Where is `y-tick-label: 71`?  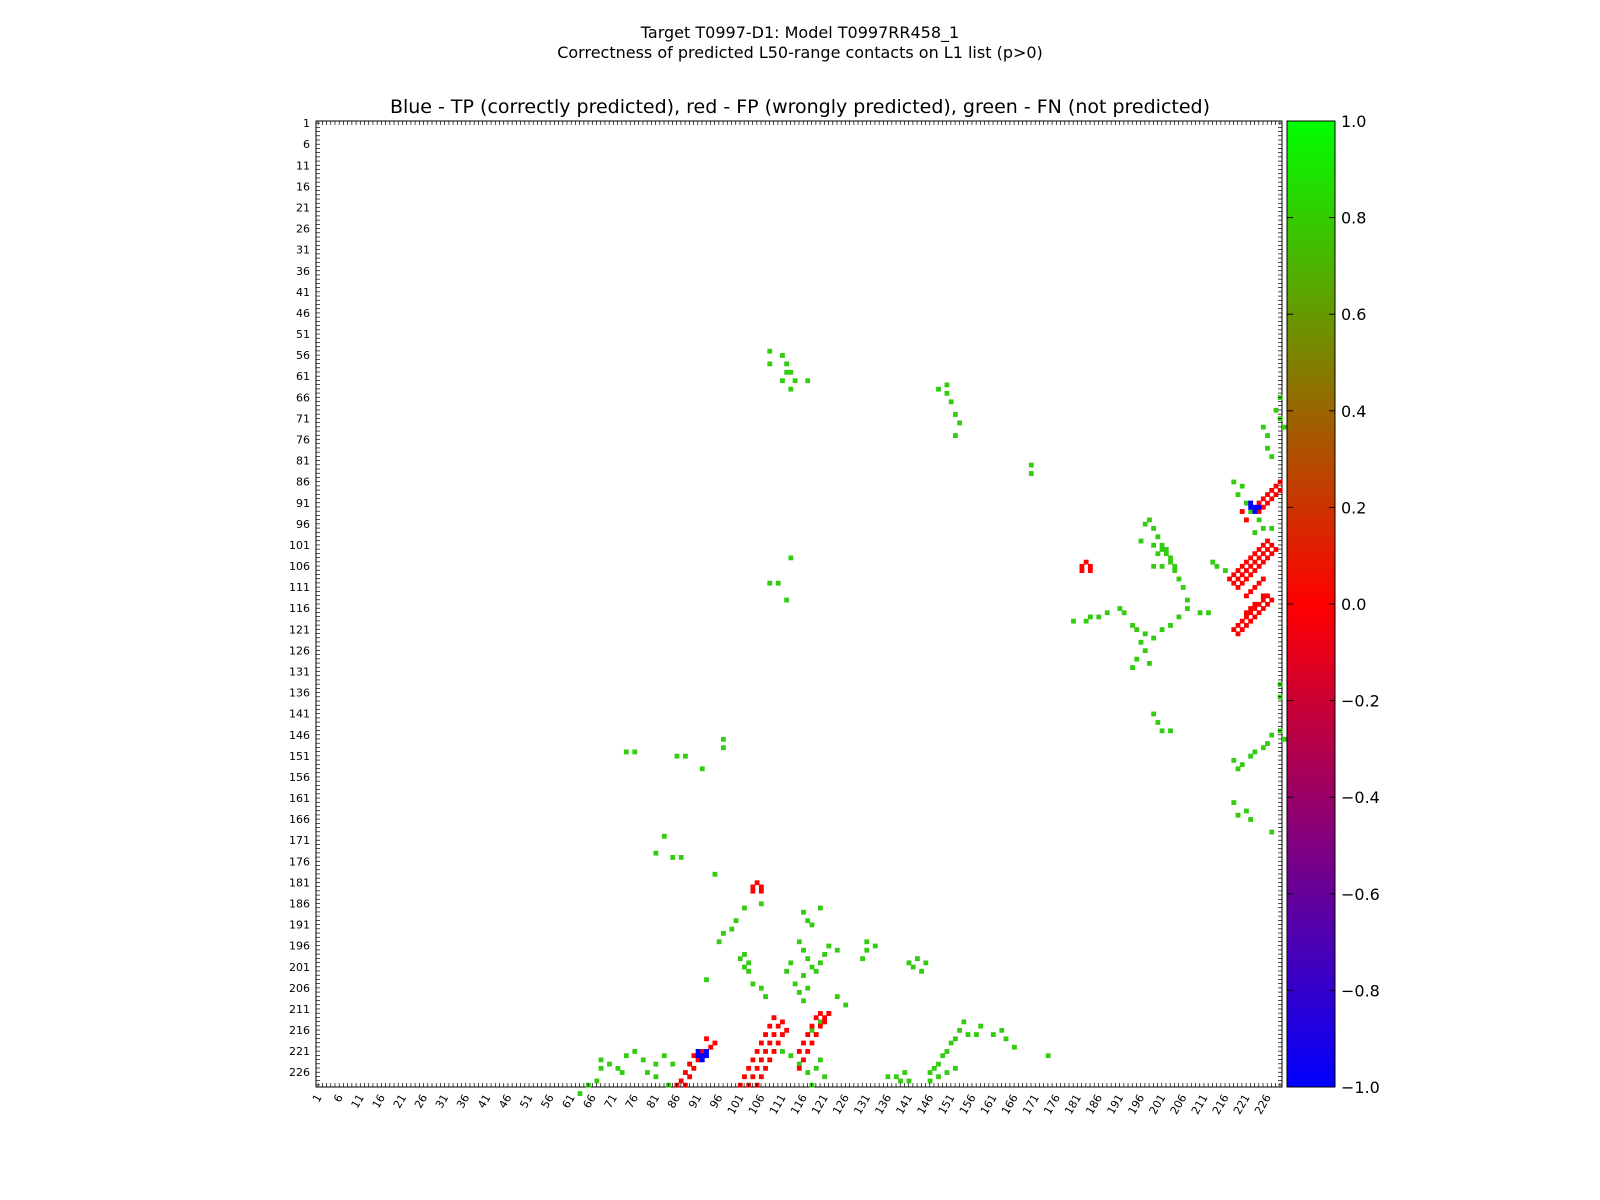
y-tick-label: 71 is located at coordinates (303, 418).